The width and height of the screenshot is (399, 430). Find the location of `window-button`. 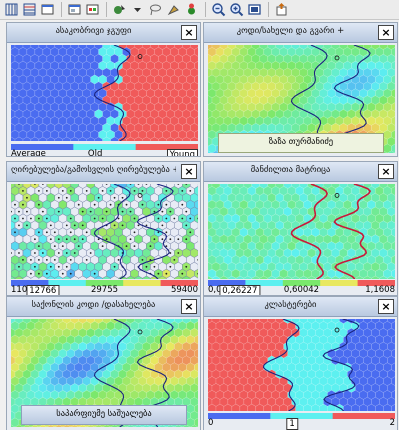

window-button is located at coordinates (74, 9).